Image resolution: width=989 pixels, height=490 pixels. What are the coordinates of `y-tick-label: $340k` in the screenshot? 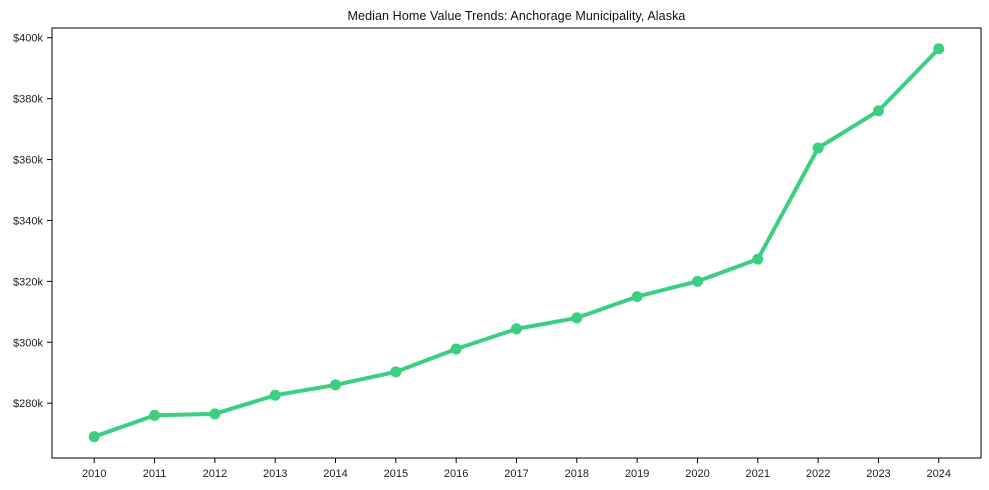 It's located at (28, 221).